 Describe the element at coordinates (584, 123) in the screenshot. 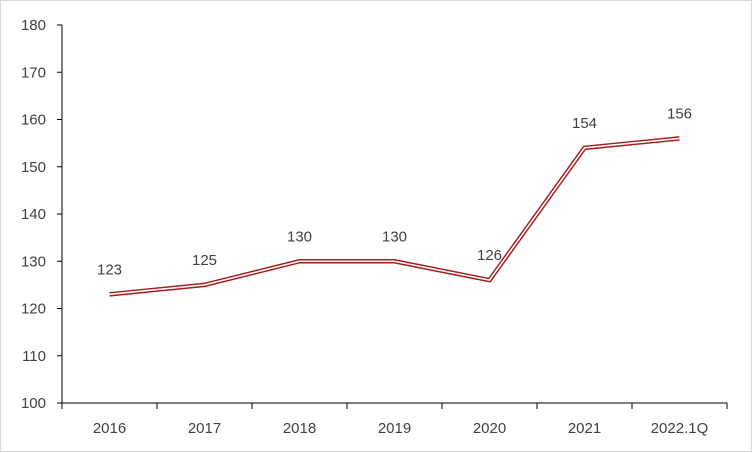

I see `data-label: 154` at that location.